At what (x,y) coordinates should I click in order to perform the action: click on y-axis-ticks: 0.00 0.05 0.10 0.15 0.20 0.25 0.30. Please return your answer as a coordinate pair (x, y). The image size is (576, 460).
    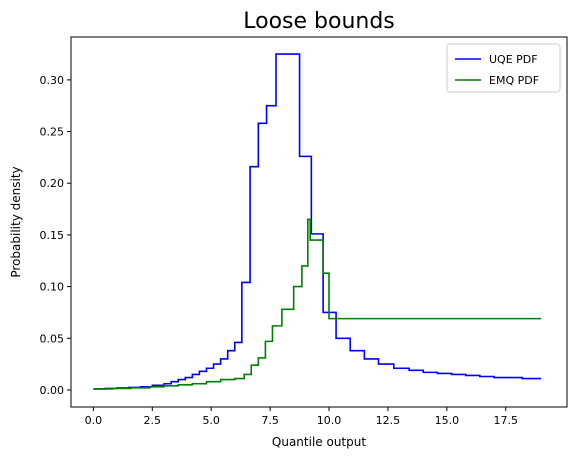
    Looking at the image, I should click on (55, 235).